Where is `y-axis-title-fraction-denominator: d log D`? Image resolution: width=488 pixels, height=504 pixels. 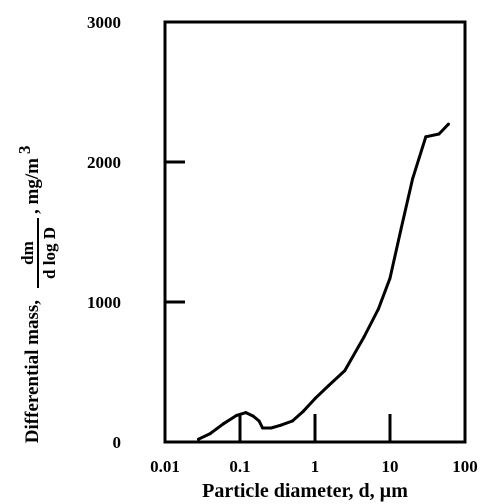 y-axis-title-fraction-denominator: d log D is located at coordinates (49, 253).